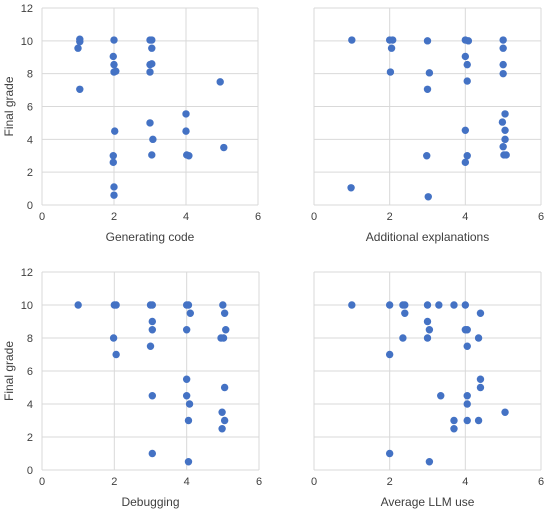 This screenshot has height=512, width=550. Describe the element at coordinates (30, 405) in the screenshot. I see `y-tick-label: 4` at that location.